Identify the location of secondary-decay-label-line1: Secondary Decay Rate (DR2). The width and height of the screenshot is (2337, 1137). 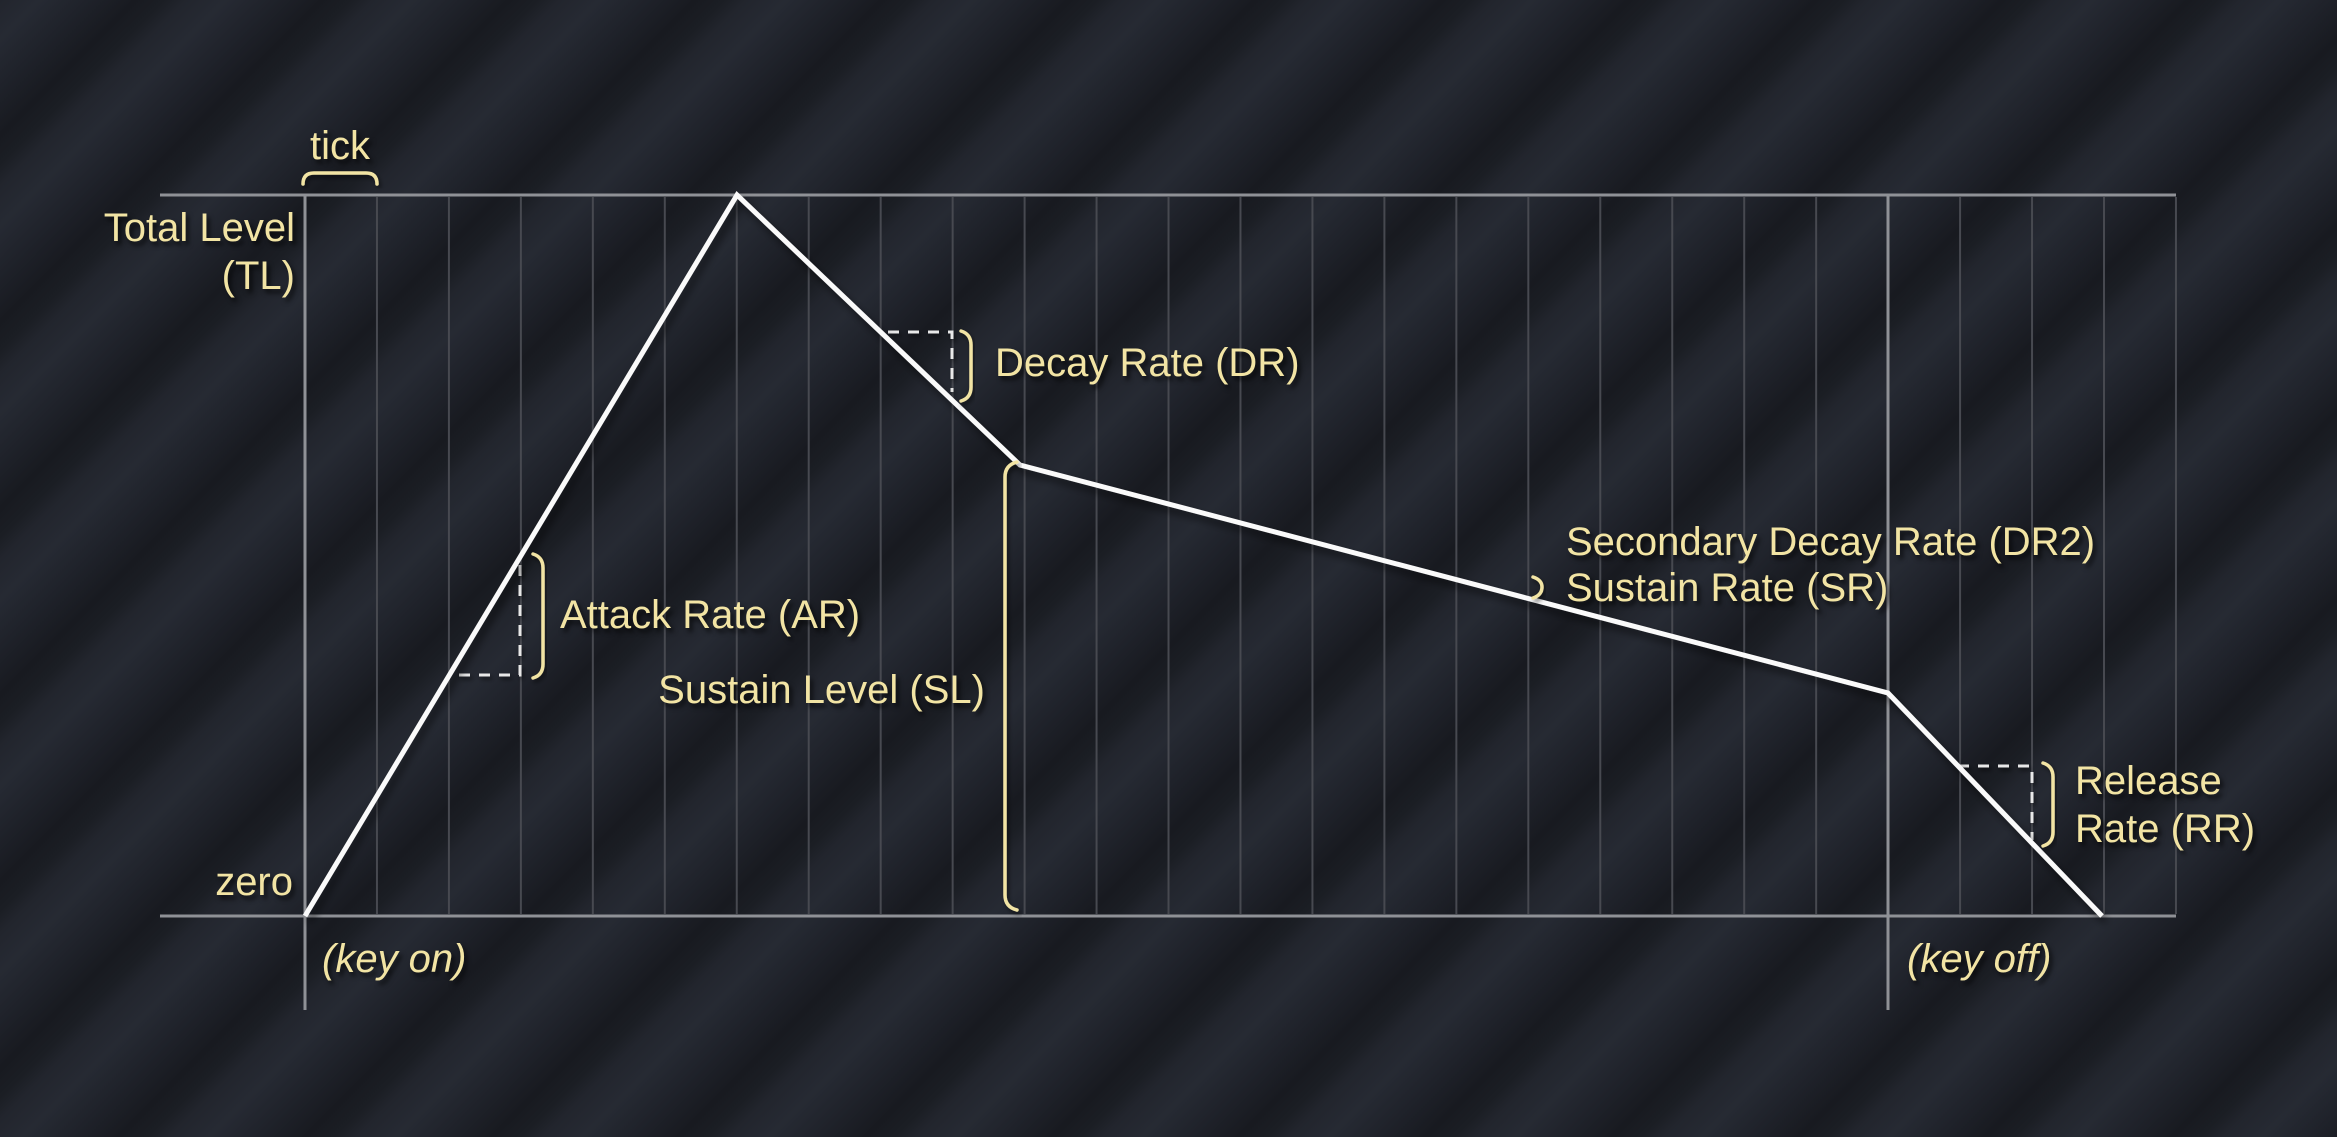
(1831, 542).